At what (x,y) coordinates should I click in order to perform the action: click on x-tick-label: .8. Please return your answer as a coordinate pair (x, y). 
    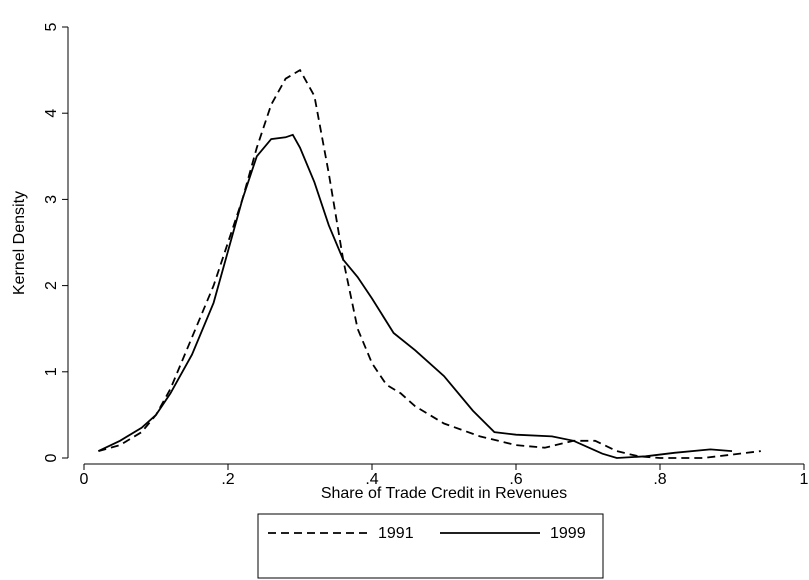
    Looking at the image, I should click on (659, 479).